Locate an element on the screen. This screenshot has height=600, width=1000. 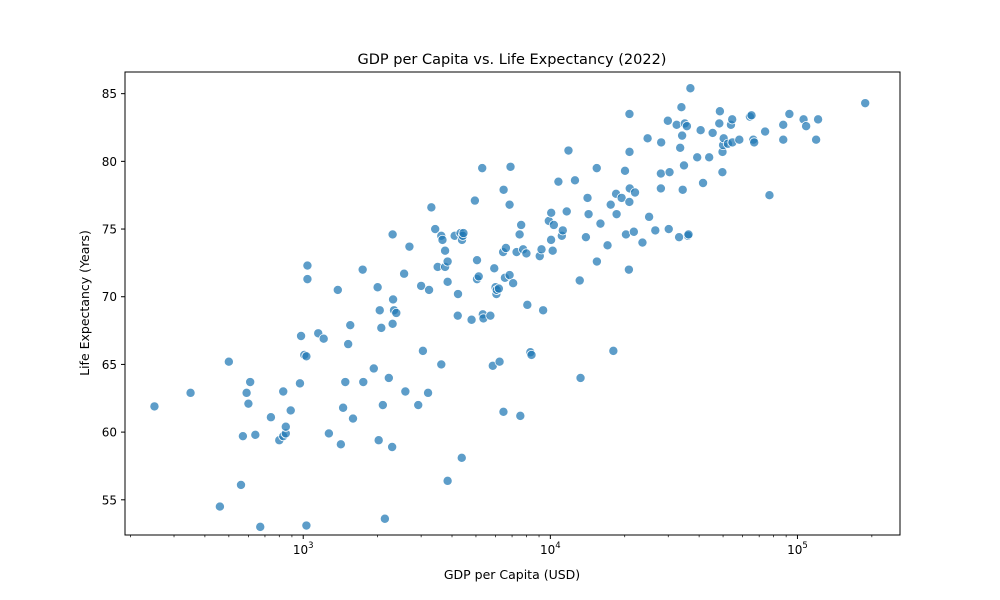
y-tick-label: 85 is located at coordinates (109, 94).